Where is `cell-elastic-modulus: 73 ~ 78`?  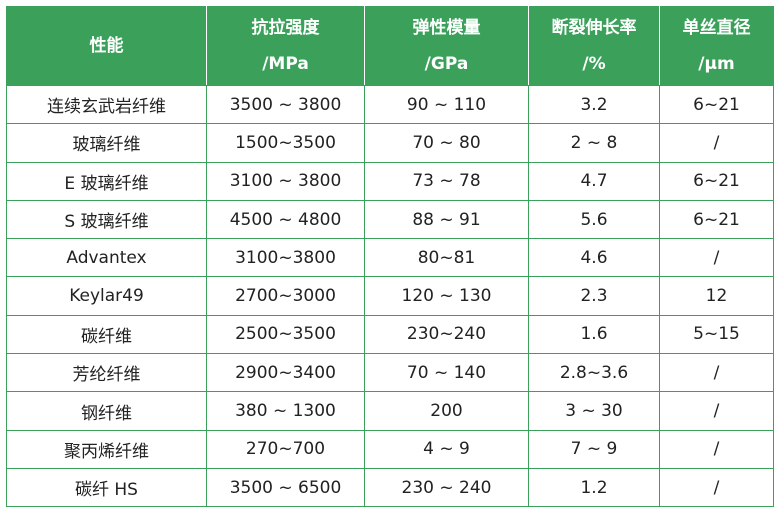
cell-elastic-modulus: 73 ~ 78 is located at coordinates (446, 181).